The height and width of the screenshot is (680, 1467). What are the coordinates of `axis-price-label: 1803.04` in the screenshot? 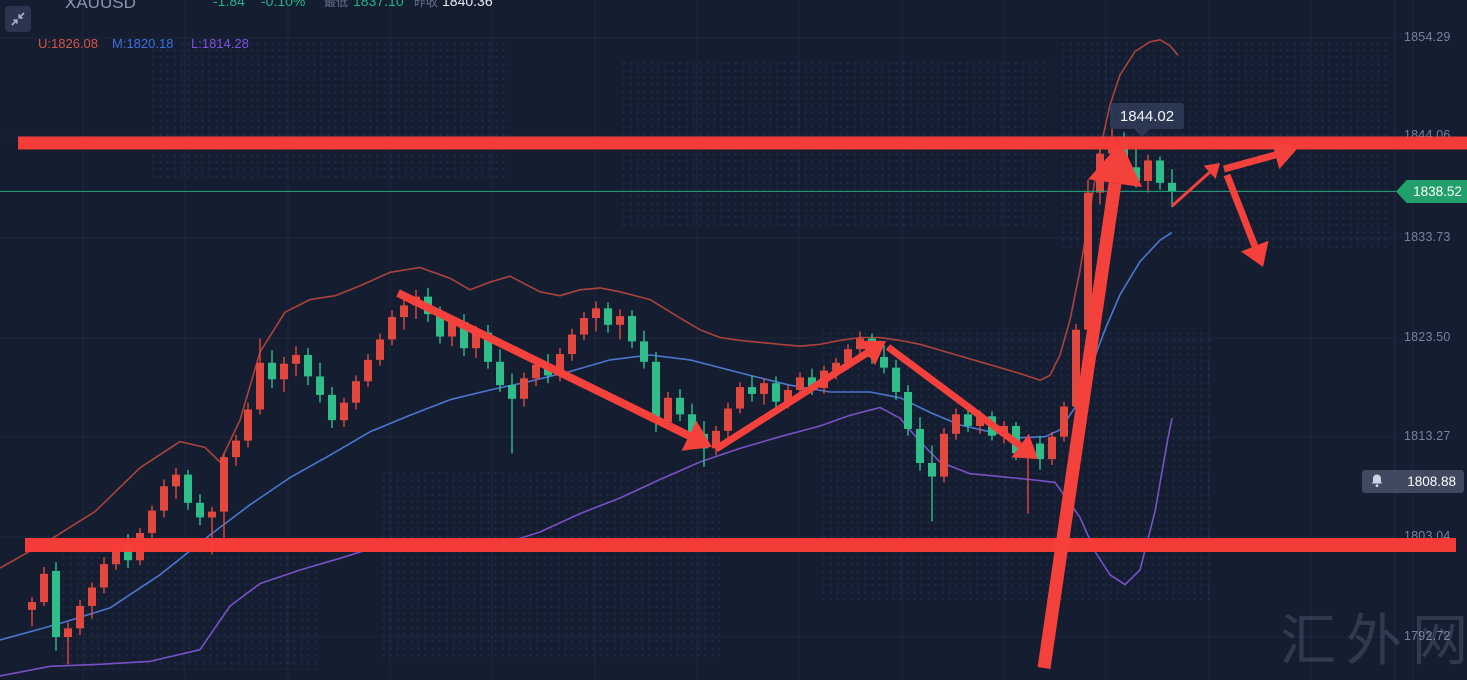 It's located at (1427, 536).